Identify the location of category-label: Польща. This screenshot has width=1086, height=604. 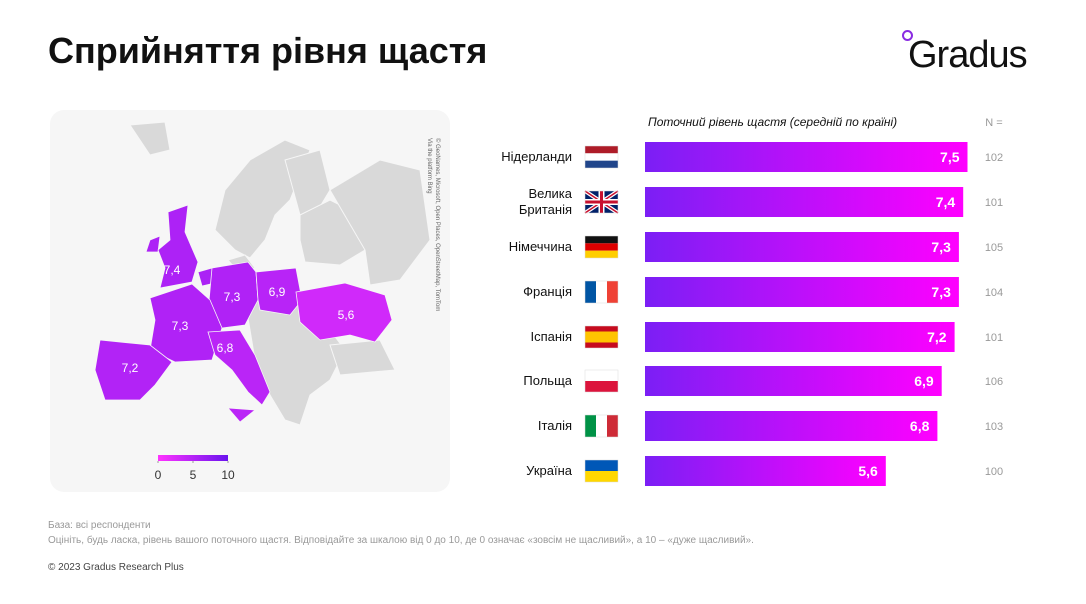
(547, 380).